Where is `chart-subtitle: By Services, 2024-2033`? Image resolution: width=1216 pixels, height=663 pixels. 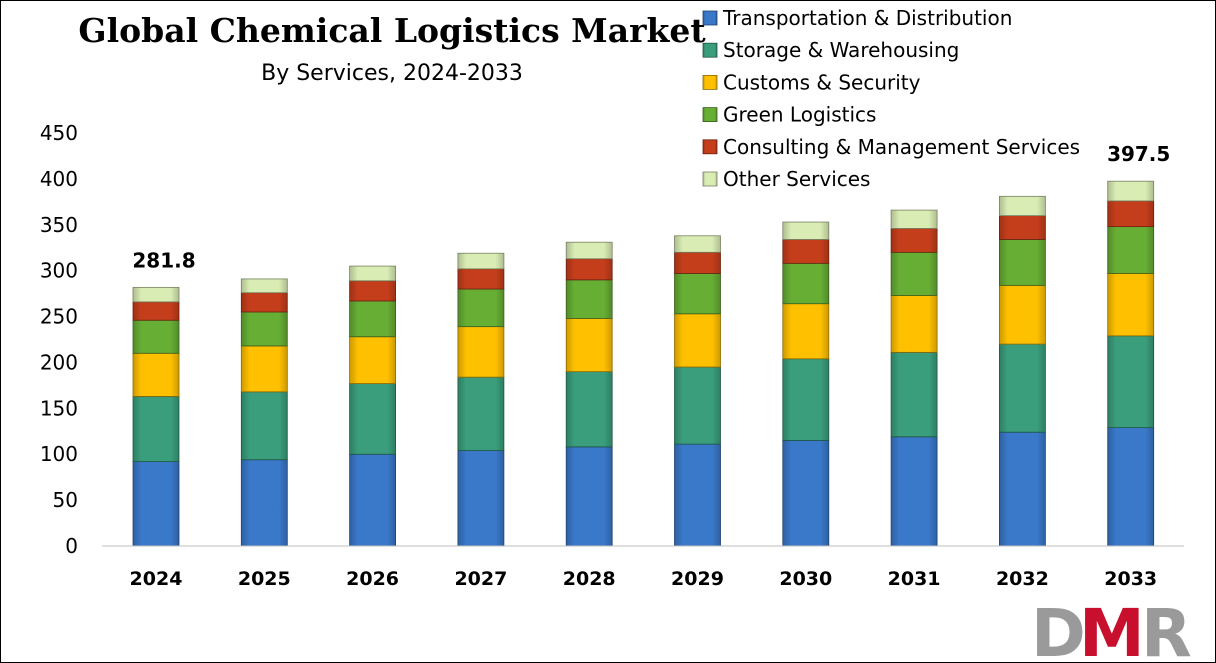 chart-subtitle: By Services, 2024-2033 is located at coordinates (392, 73).